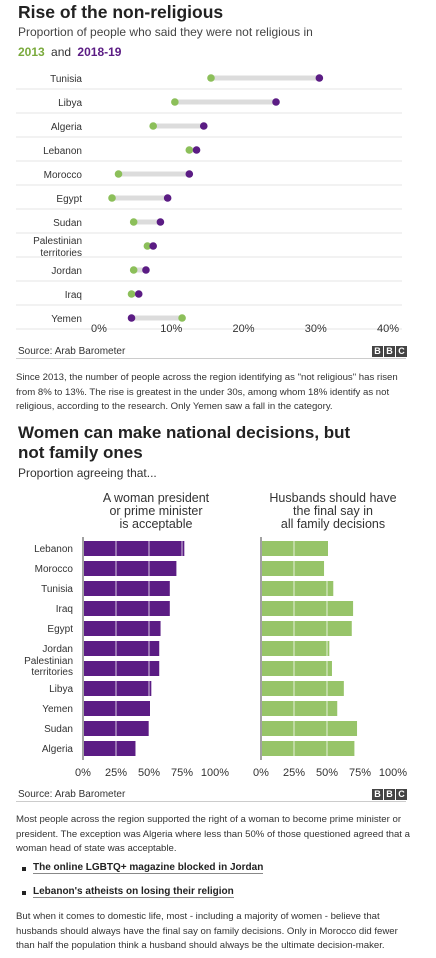 This screenshot has width=436, height=958. Describe the element at coordinates (211, 78) in the screenshot. I see `point-2013-tunisia` at that location.